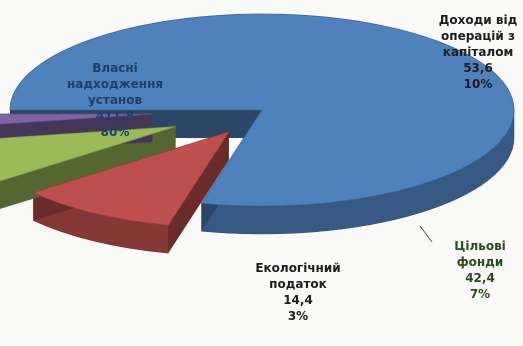 The image size is (523, 346). I want to click on slice-label-0-line-0: Власні, so click(115, 68).